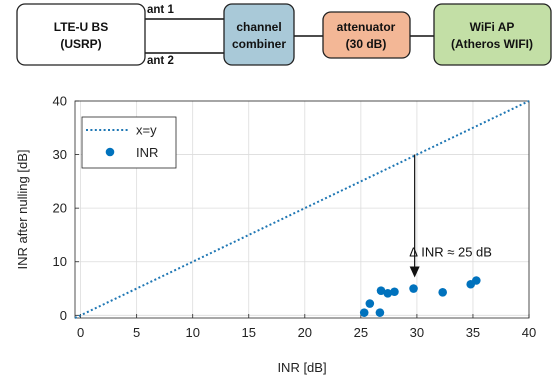 The height and width of the screenshot is (385, 560). I want to click on annotation: ∆ INR ≈ 25 dB, so click(450, 216).